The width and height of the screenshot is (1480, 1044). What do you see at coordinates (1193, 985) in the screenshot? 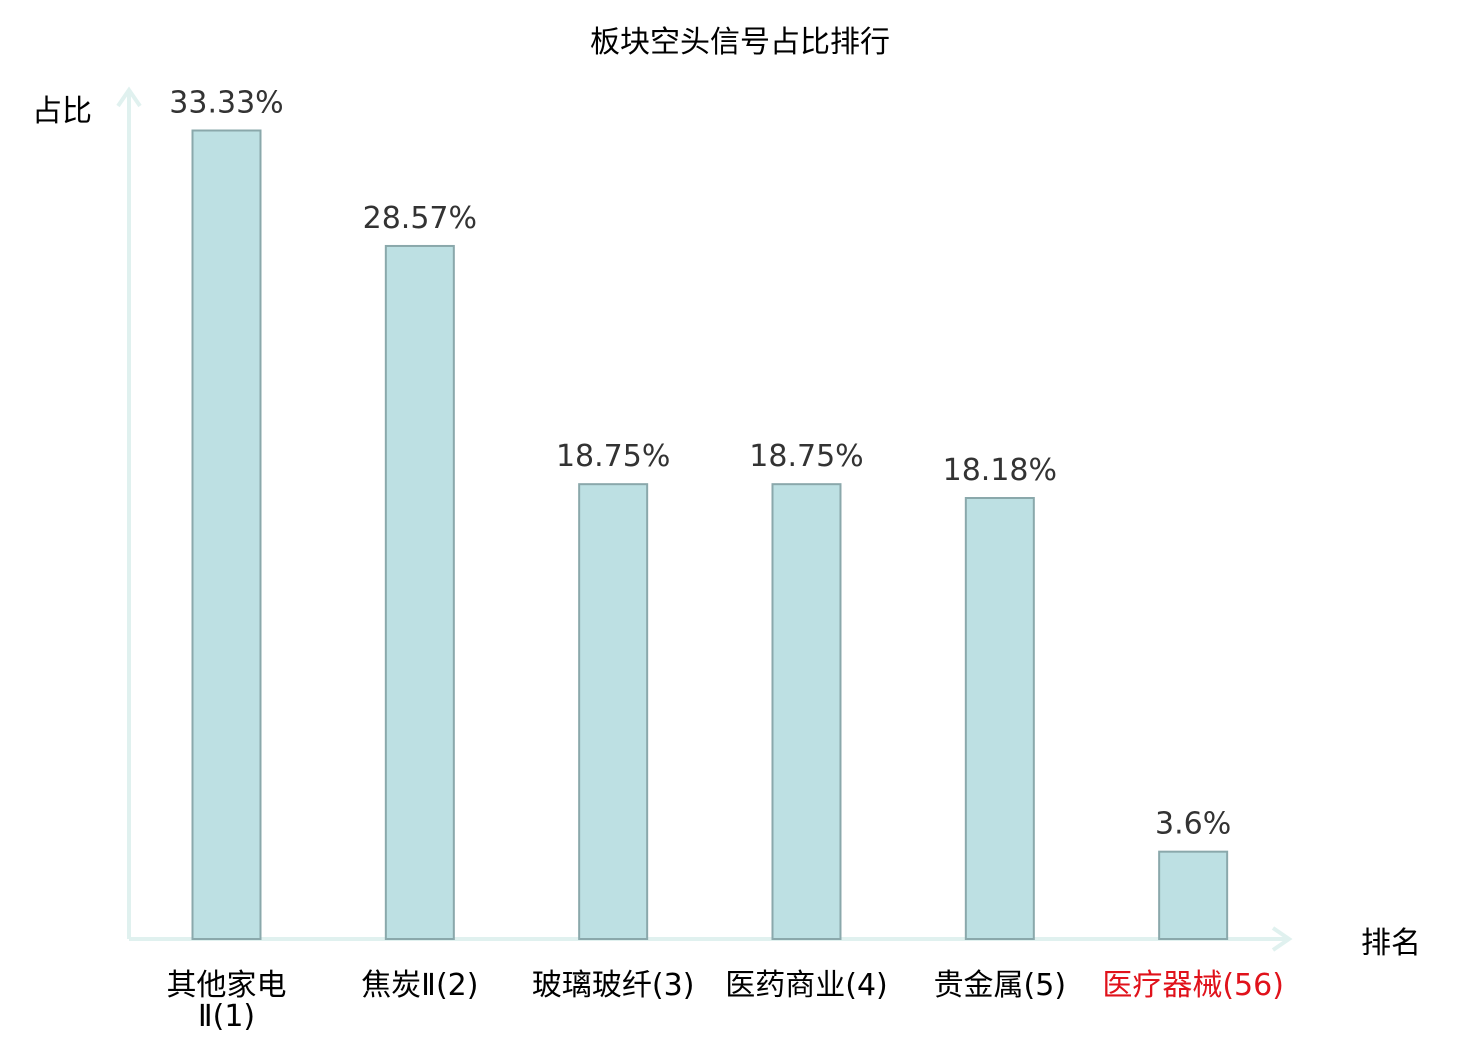
I see `category-label: 医疗器械(56)` at bounding box center [1193, 985].